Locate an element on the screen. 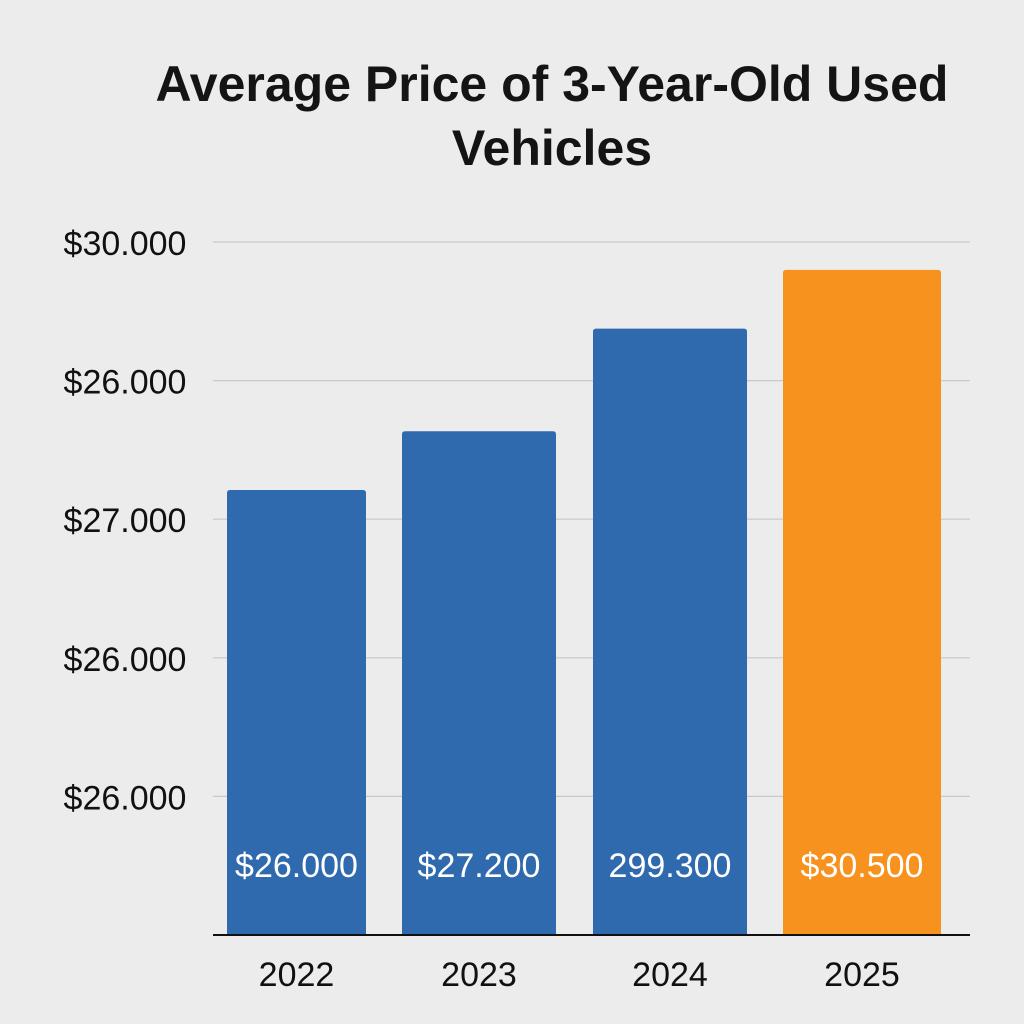 This screenshot has width=1024, height=1024. data-label: $30.500 is located at coordinates (862, 866).